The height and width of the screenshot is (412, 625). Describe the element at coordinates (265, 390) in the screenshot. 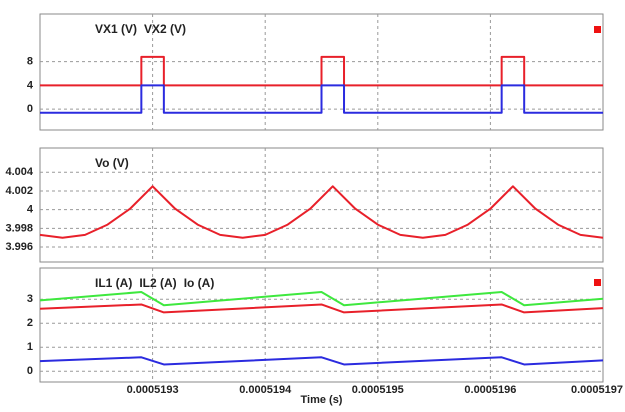

I see `x-tick-label: 0.0005194` at that location.